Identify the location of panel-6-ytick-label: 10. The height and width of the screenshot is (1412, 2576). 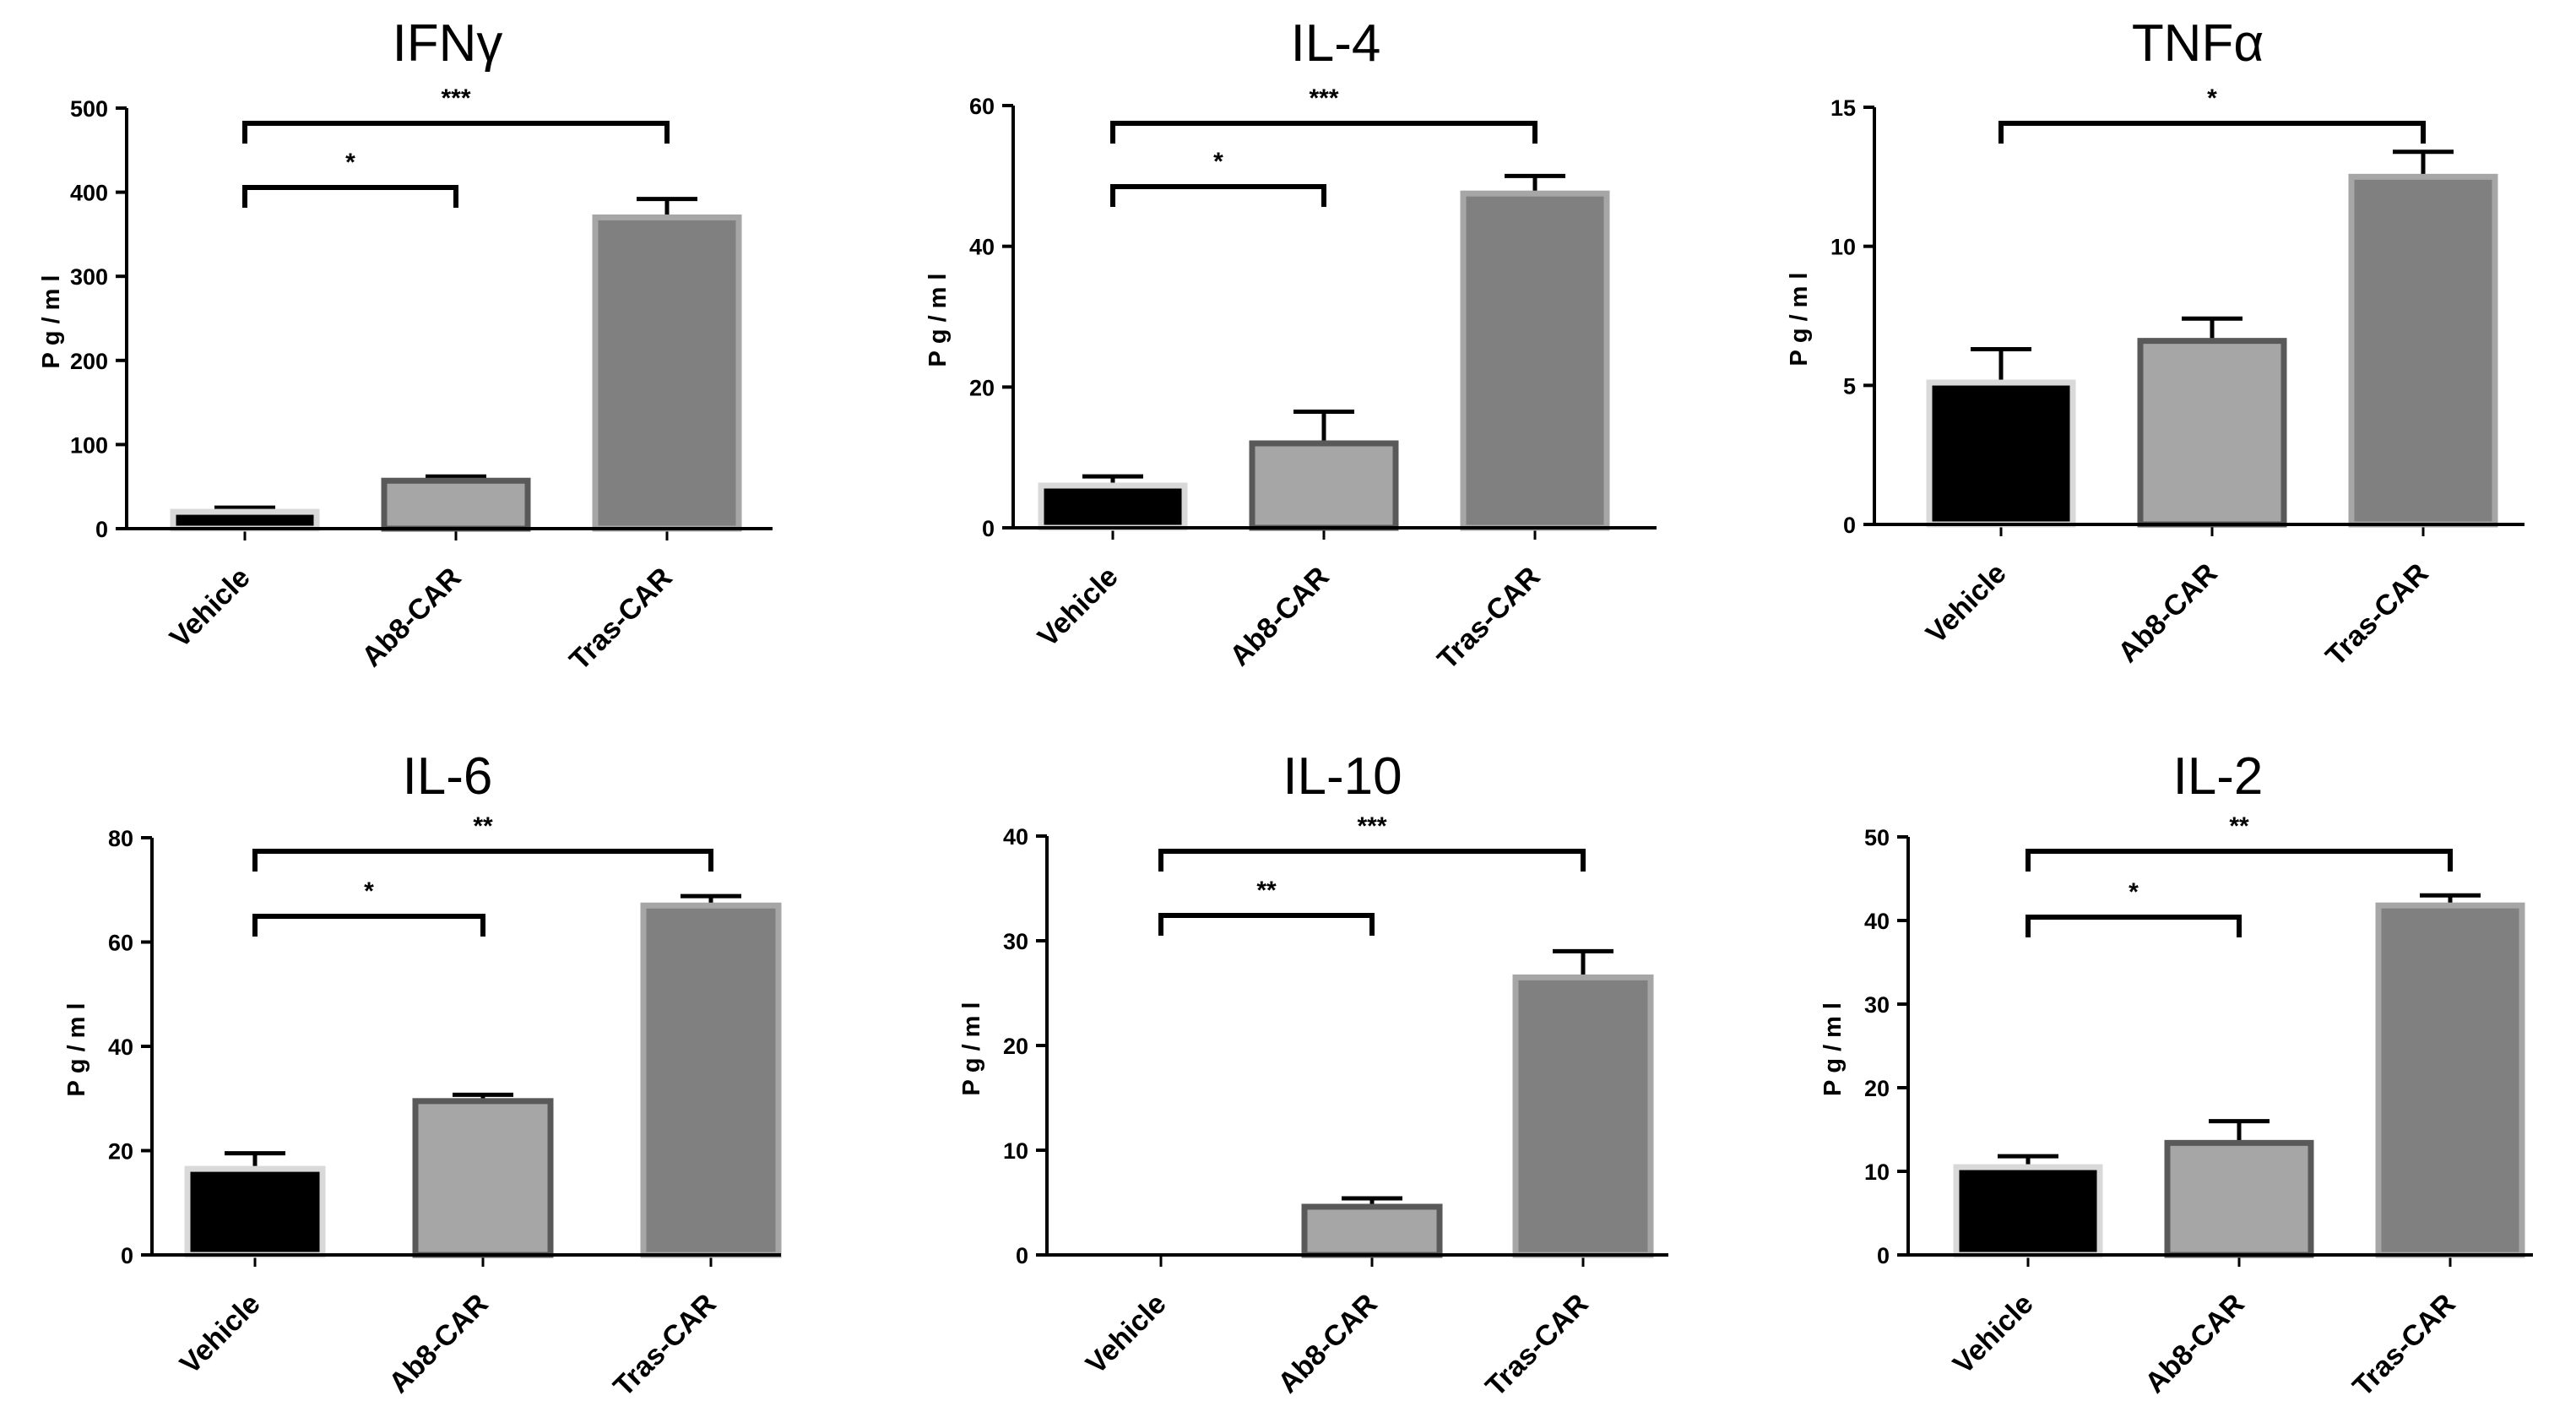
(1877, 1172).